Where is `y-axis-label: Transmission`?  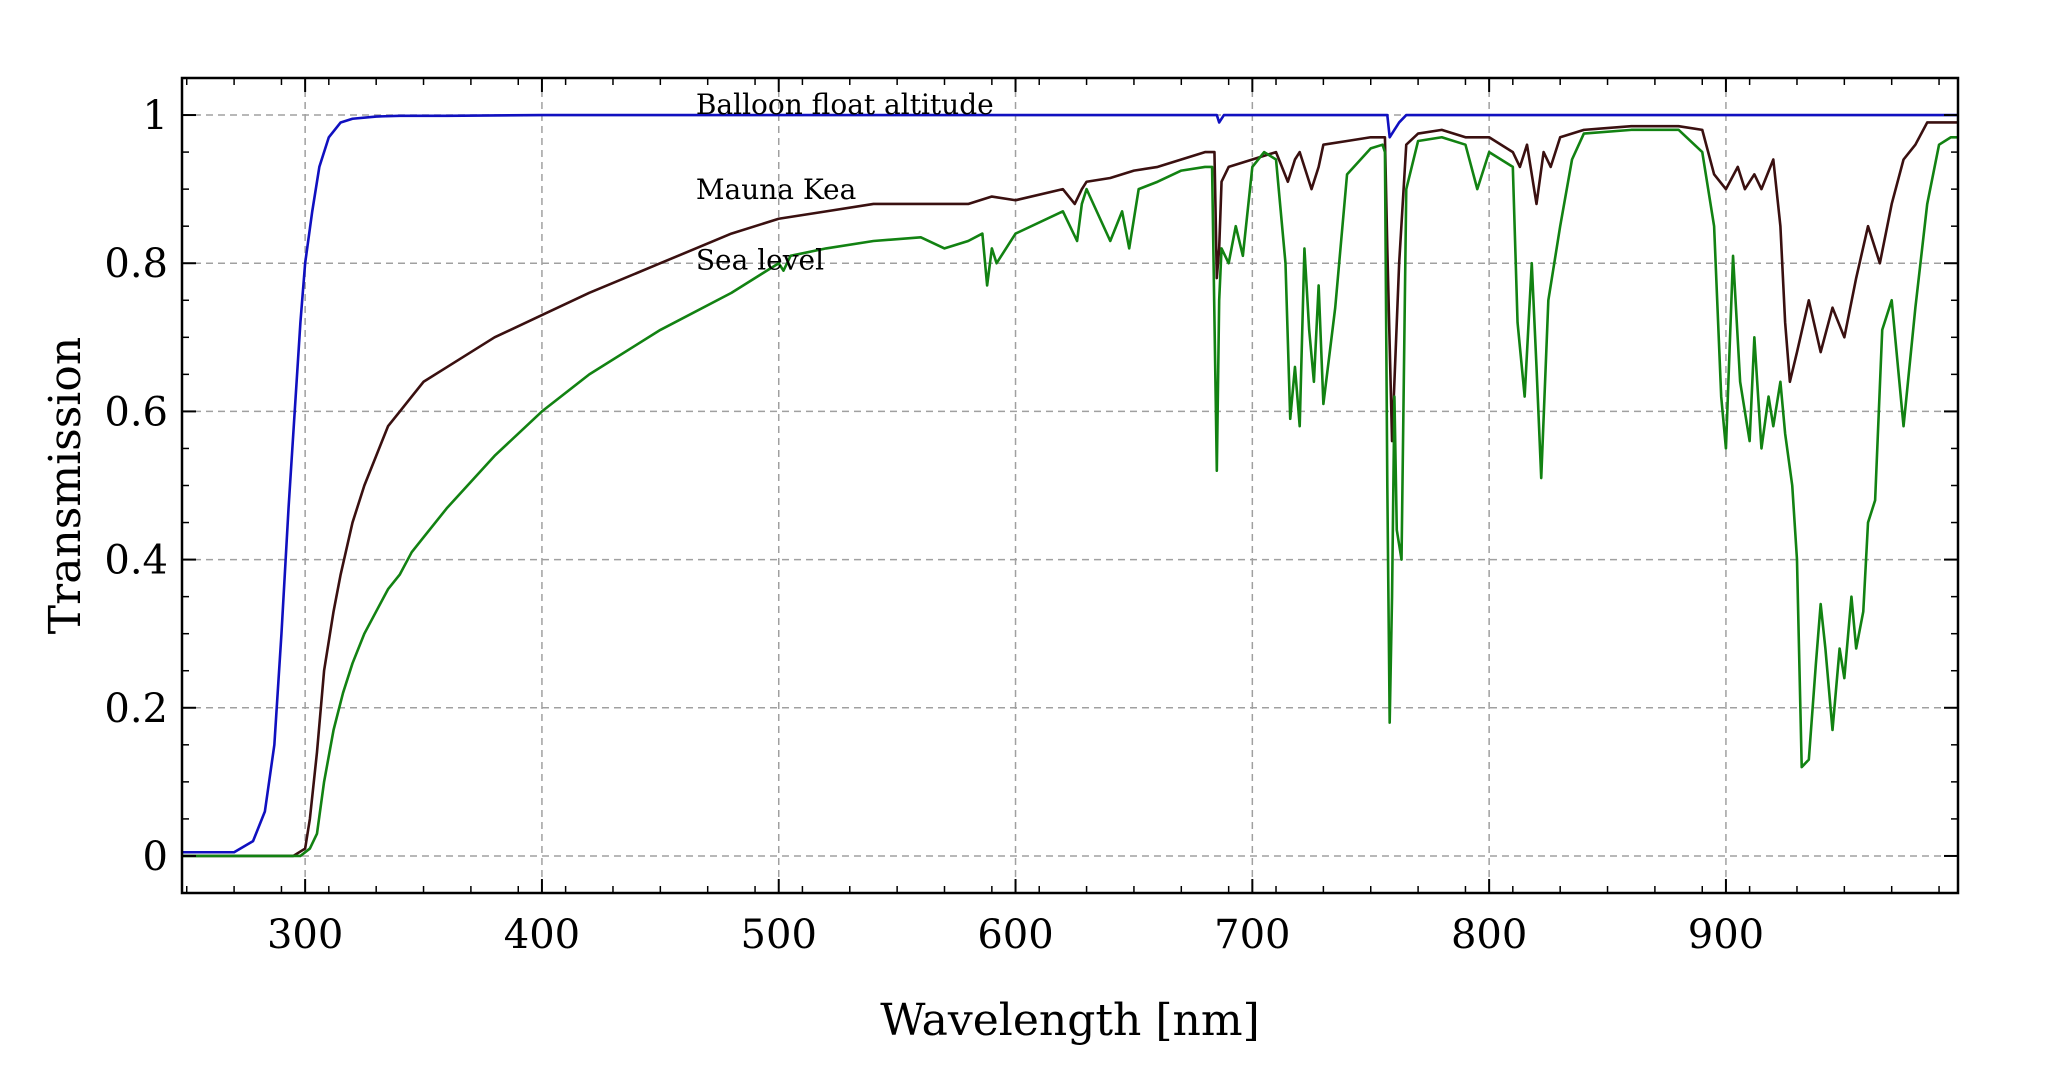
y-axis-label: Transmission is located at coordinates (65, 485).